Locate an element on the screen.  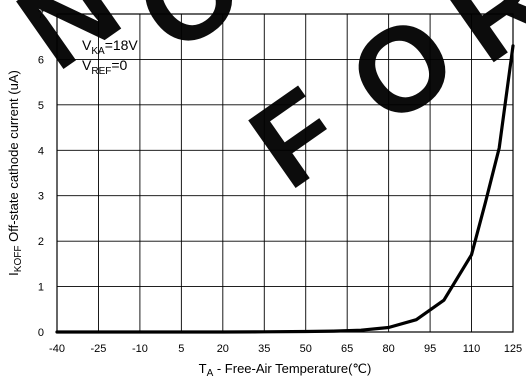
x-tick-label: 110 is located at coordinates (472, 349).